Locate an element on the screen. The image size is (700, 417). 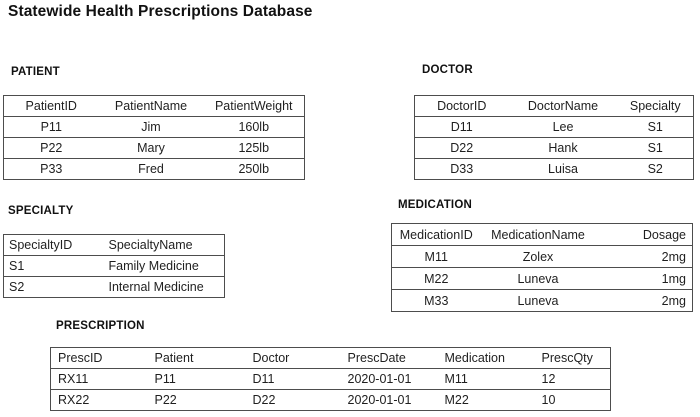
table-row: P33 Fred 250lb is located at coordinates (154, 169).